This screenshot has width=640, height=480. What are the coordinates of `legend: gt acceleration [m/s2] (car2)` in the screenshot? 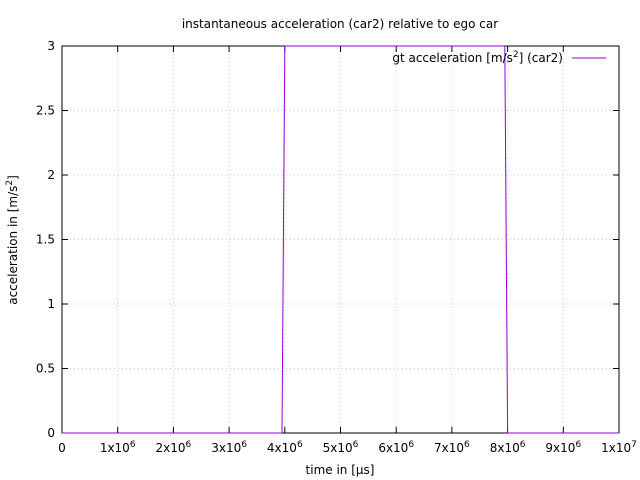 It's located at (499, 57).